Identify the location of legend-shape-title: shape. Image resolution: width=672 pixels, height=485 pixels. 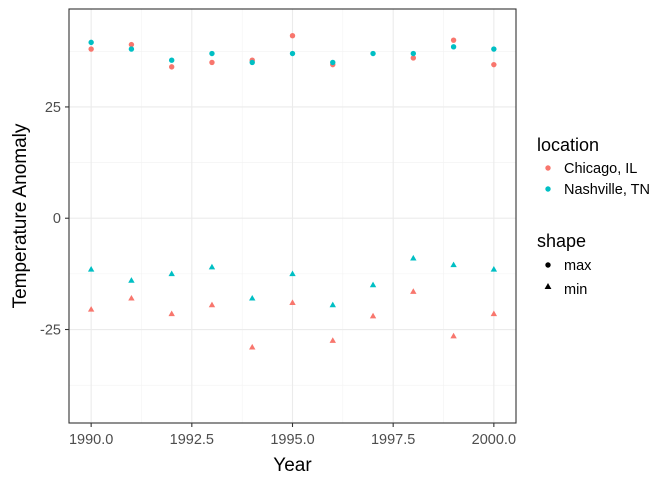
(561, 241).